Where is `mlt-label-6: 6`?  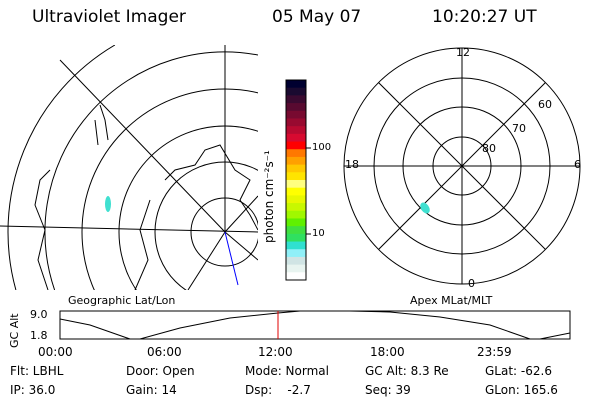
mlt-label-6: 6 is located at coordinates (577, 164).